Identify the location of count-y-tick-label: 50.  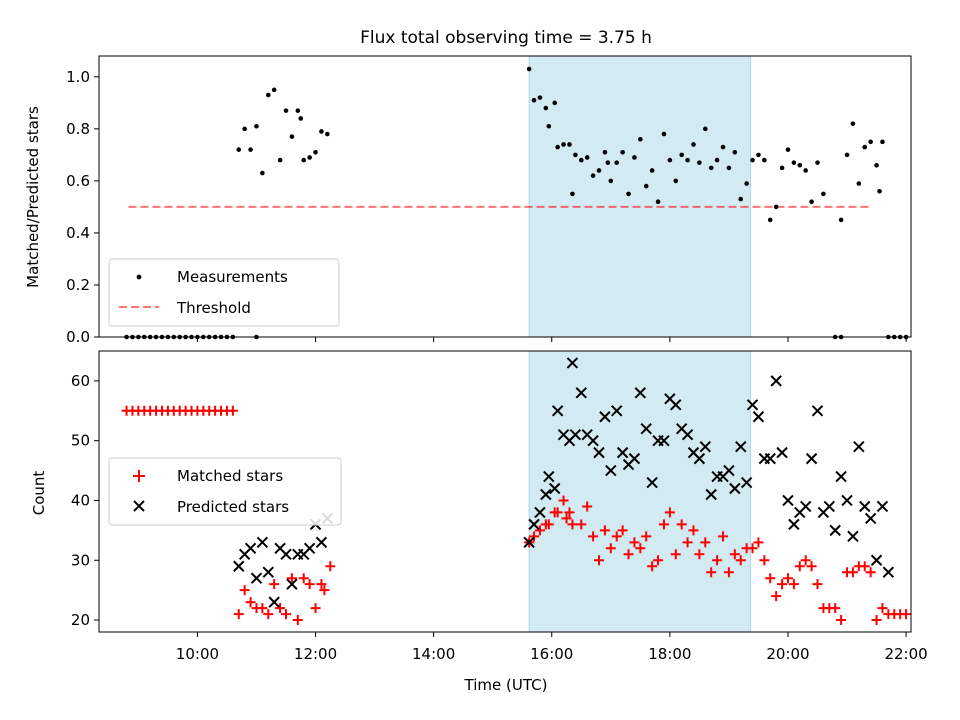
(80, 441).